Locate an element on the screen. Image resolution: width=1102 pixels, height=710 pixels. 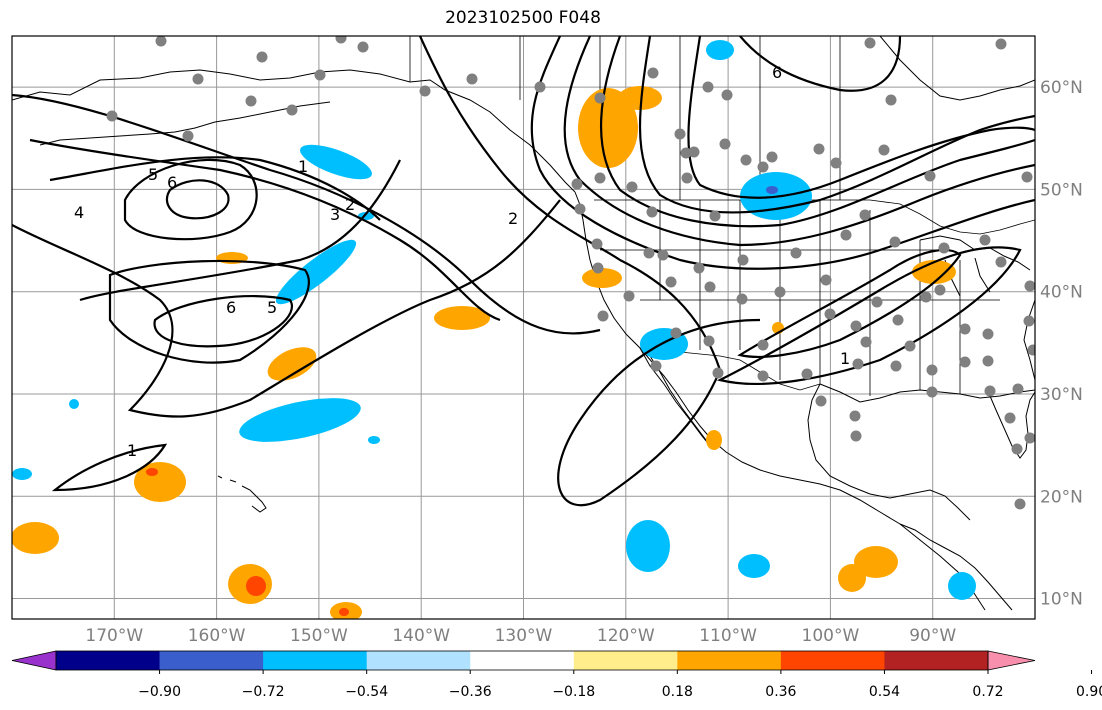
strong-positive-anomaly-region is located at coordinates (256, 586).